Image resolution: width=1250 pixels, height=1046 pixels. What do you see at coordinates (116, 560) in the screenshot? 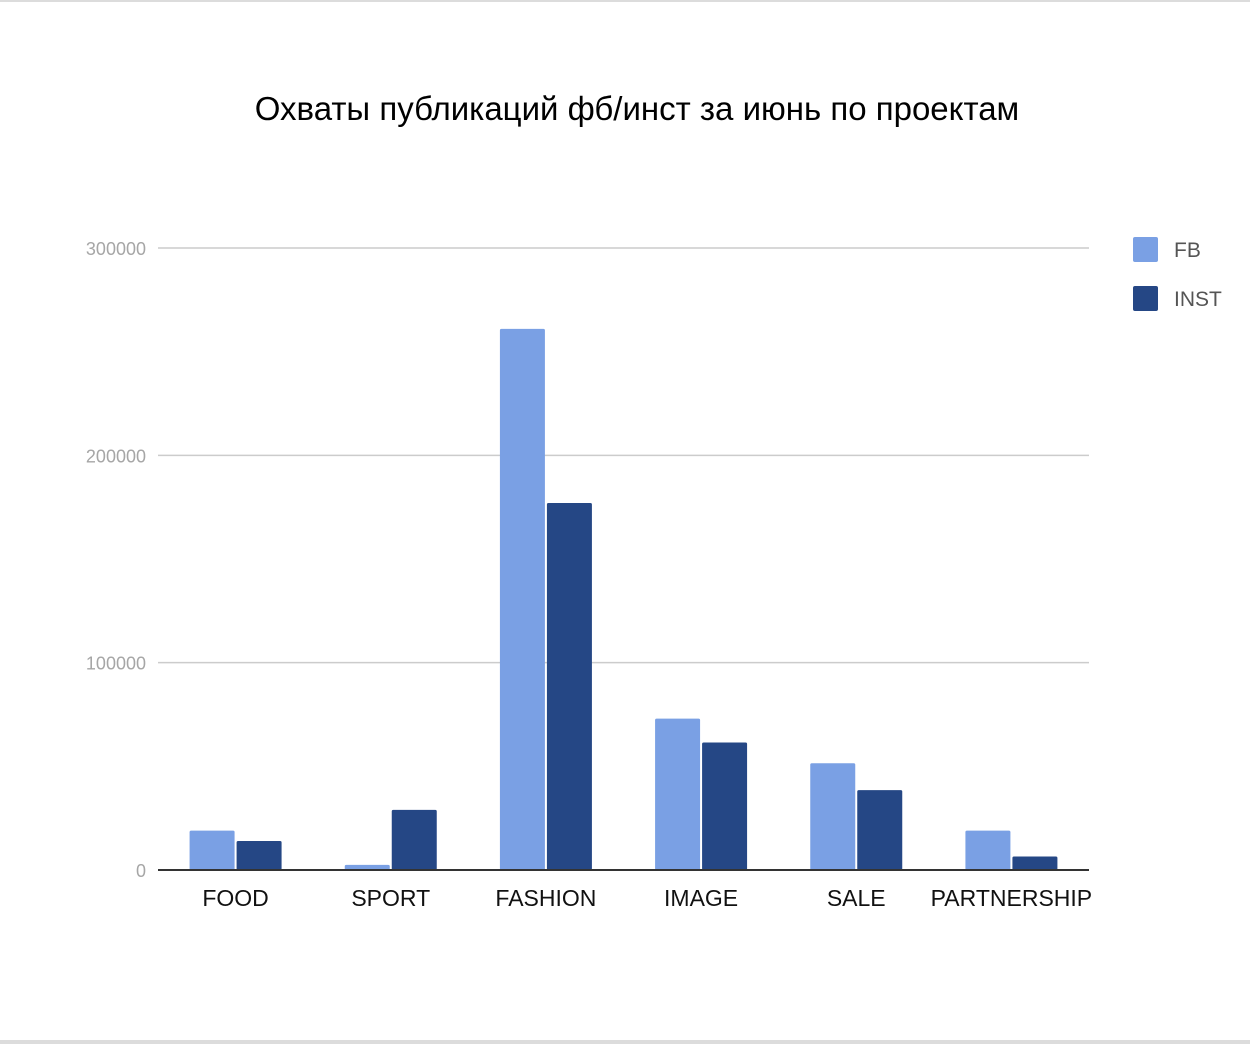
I see `y-axis: 0 100000 200000 300000` at bounding box center [116, 560].